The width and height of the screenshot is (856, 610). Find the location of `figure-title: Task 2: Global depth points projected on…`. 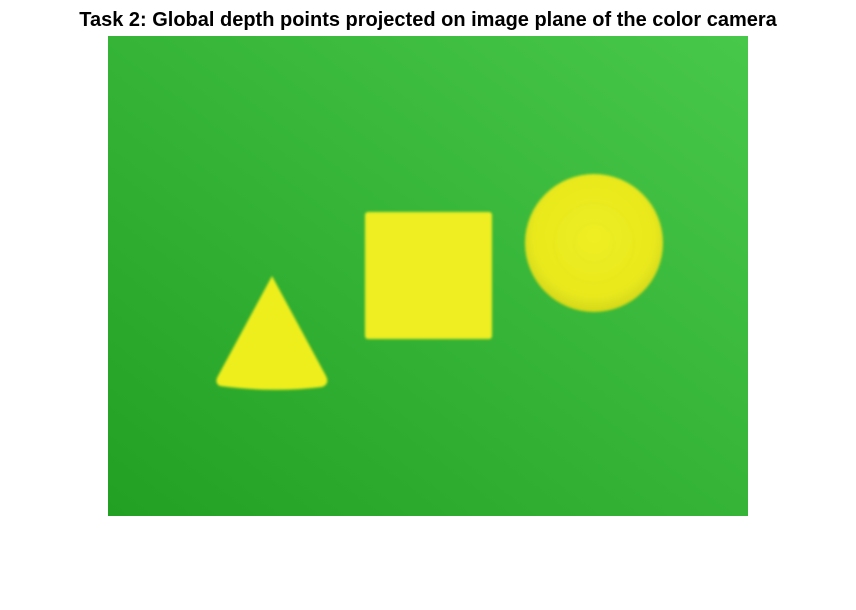

figure-title: Task 2: Global depth points projected on… is located at coordinates (428, 20).